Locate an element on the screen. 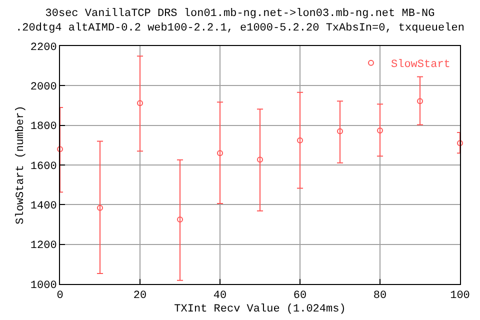 Image resolution: width=480 pixels, height=320 pixels. y-tick-label: 1400 is located at coordinates (43, 206).